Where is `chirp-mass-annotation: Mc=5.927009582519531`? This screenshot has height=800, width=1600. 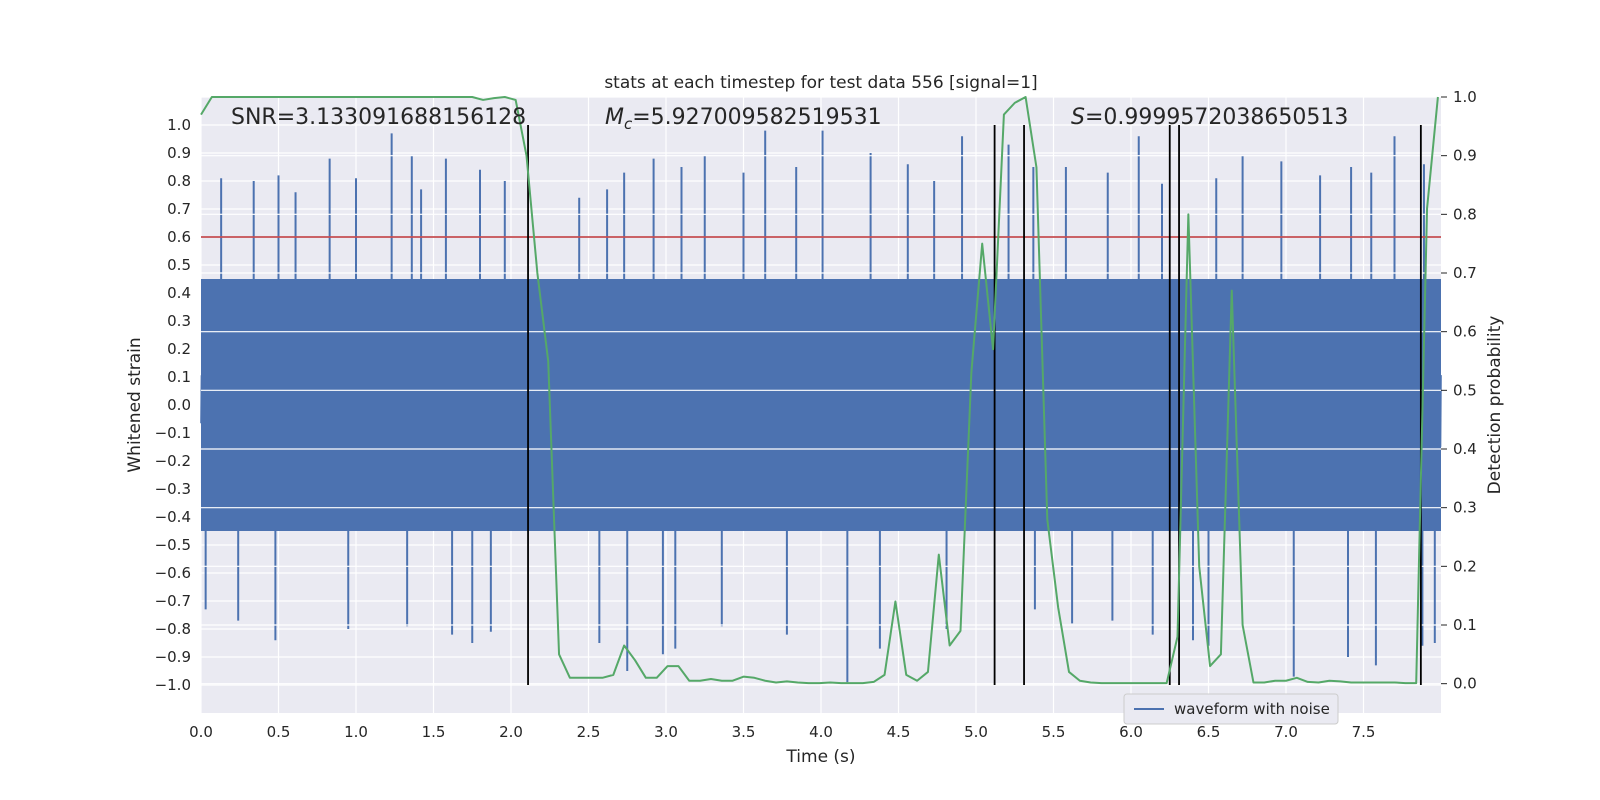
chirp-mass-annotation: Mc=5.927009582519531 is located at coordinates (743, 119).